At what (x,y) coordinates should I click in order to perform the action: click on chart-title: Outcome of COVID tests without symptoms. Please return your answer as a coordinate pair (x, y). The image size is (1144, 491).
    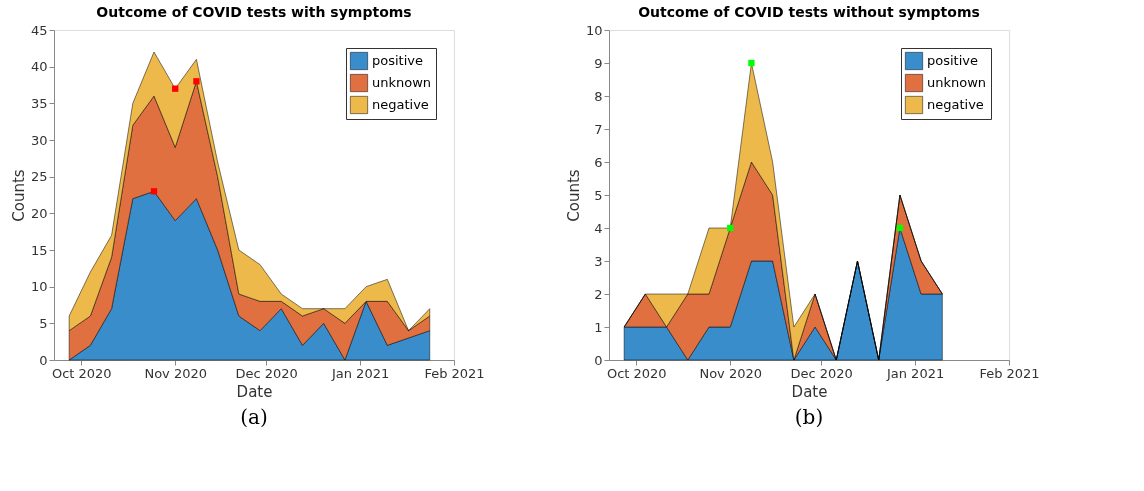
    Looking at the image, I should click on (809, 12).